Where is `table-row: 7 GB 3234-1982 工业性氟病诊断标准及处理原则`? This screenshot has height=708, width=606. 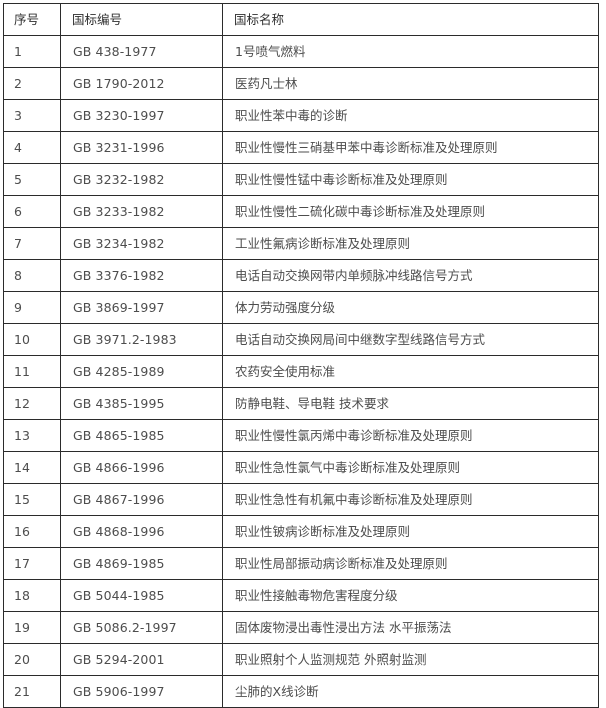 table-row: 7 GB 3234-1982 工业性氟病诊断标准及处理原则 is located at coordinates (301, 243).